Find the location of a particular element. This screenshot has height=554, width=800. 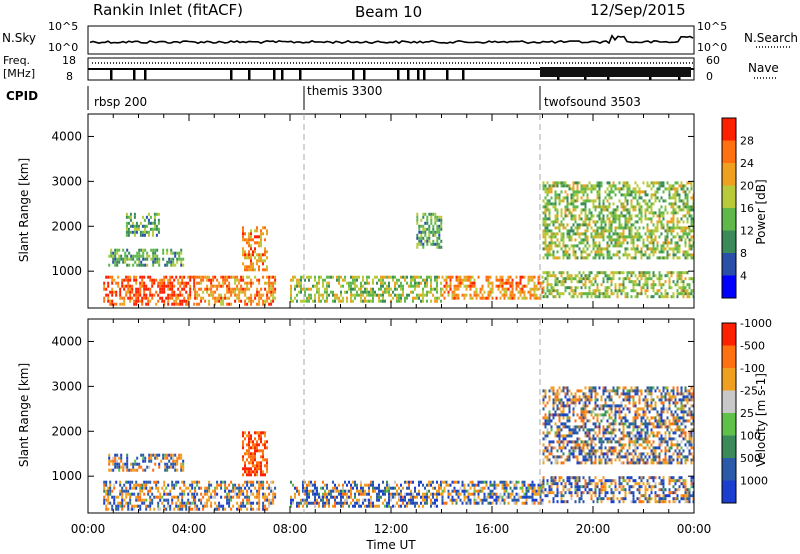

echo-cell-2024 is located at coordinates (565, 252).